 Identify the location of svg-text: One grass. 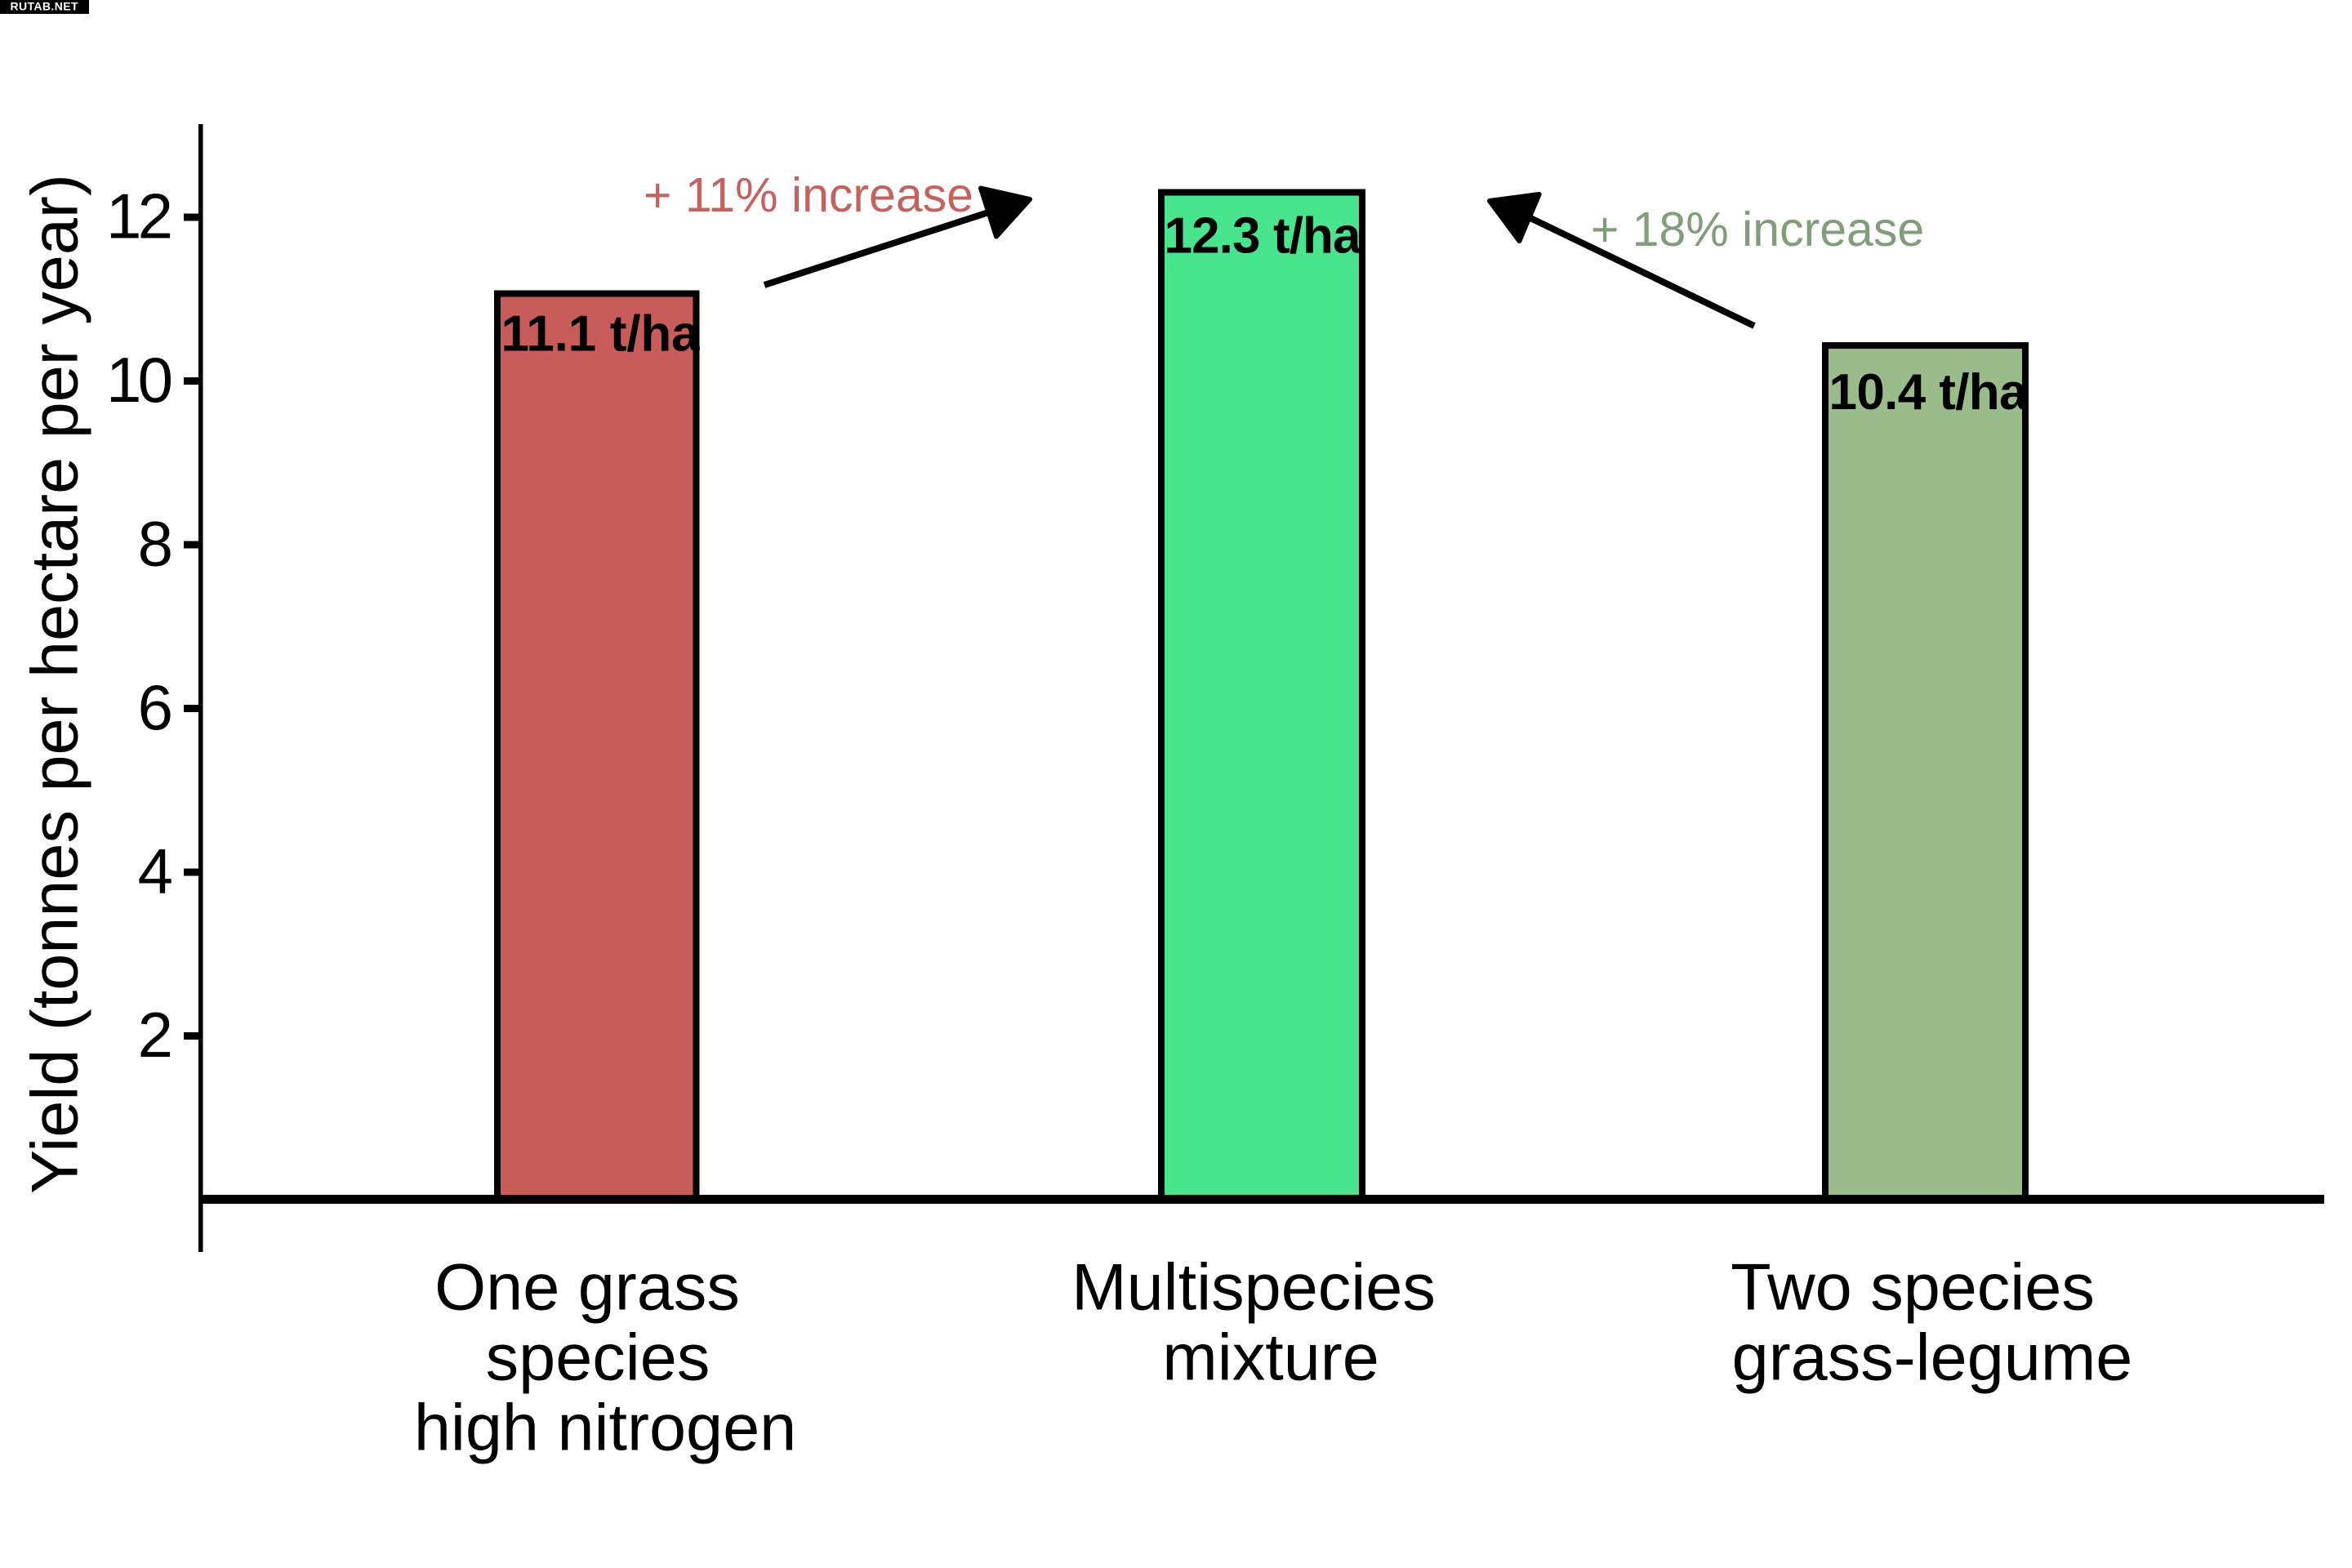
(587, 1288).